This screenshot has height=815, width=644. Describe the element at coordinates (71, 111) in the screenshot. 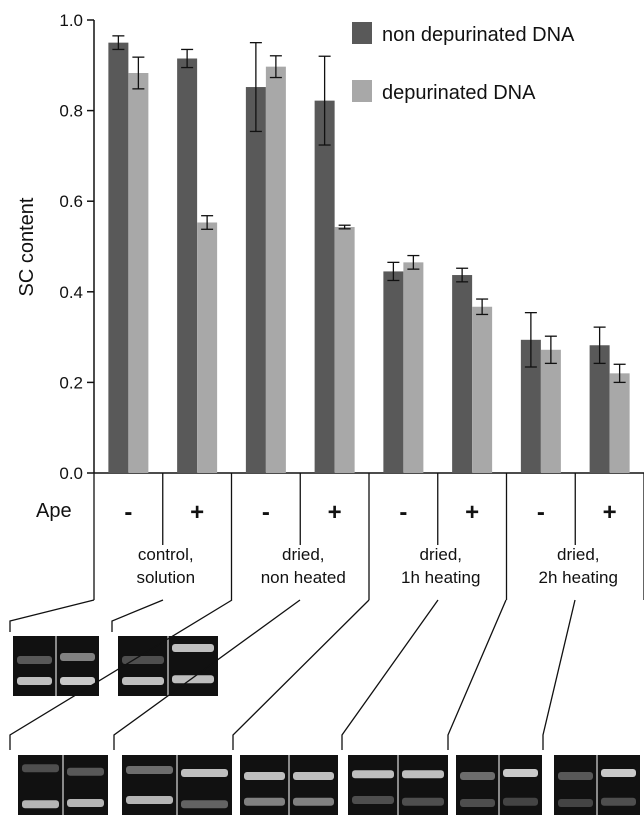

I see `y-tick-label: 0.8` at that location.